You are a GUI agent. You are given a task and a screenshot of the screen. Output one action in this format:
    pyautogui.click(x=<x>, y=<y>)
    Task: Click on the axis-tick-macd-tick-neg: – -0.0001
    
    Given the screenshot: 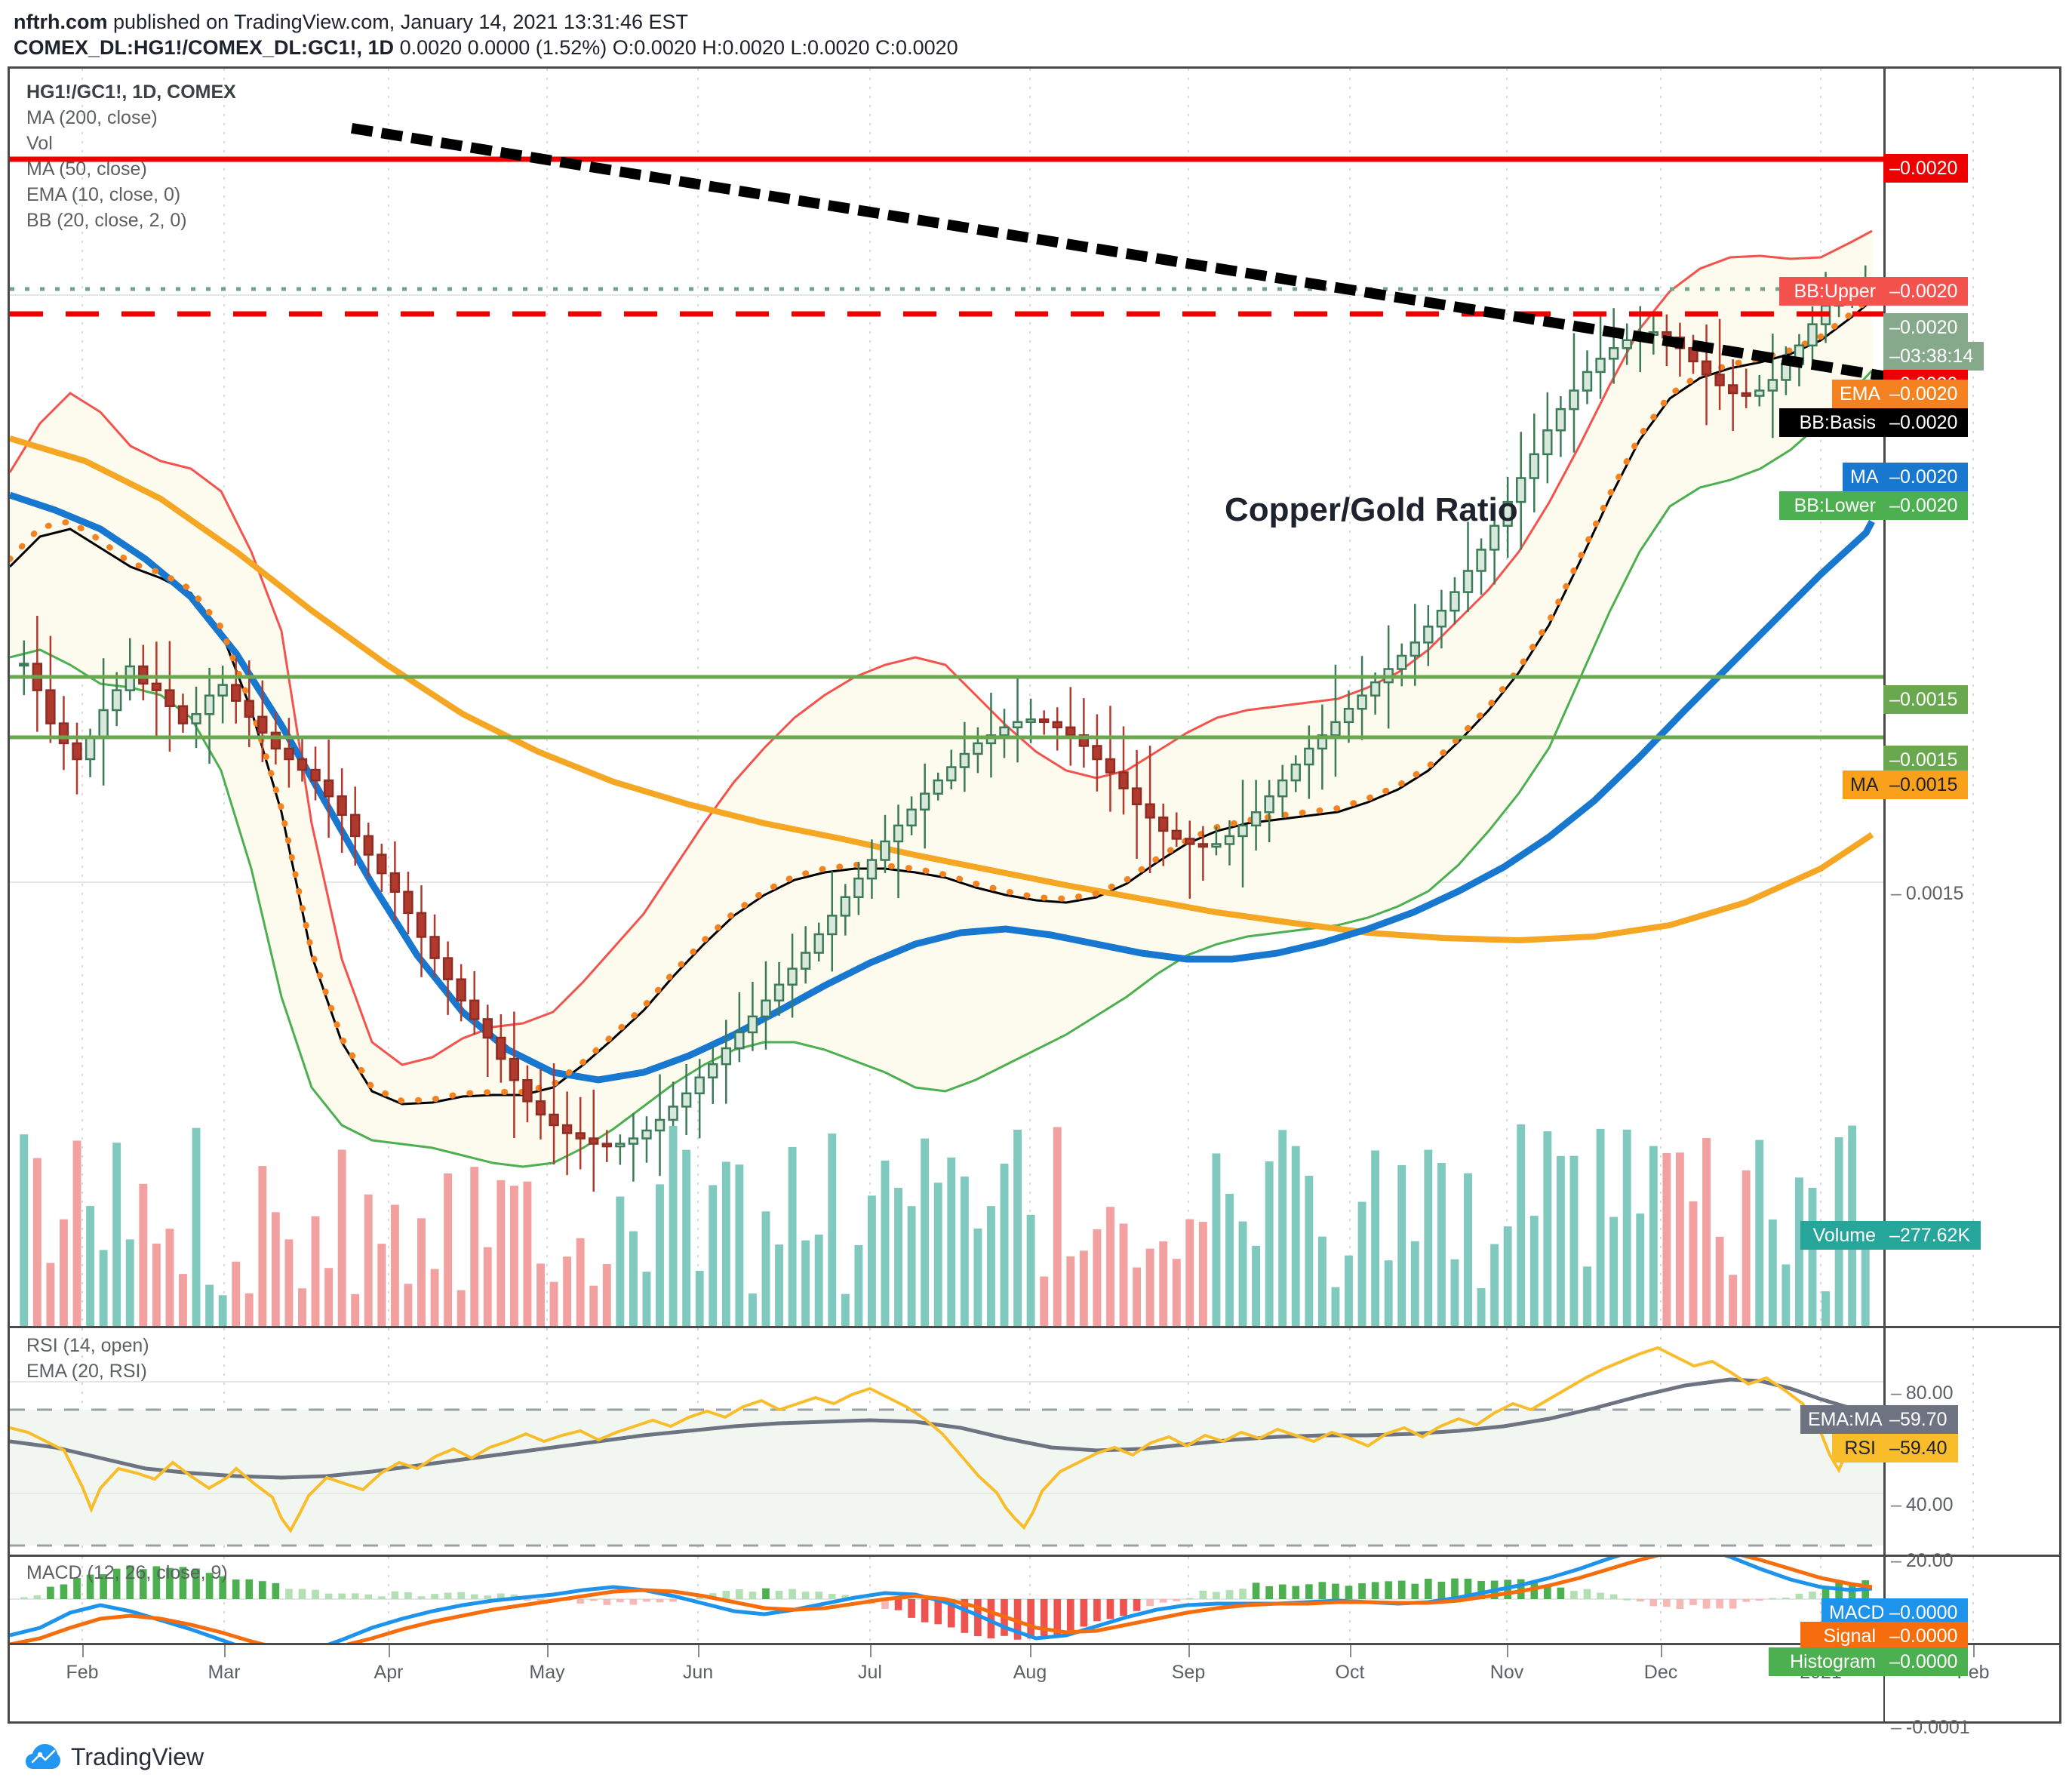 What is the action you would take?
    pyautogui.click(x=1930, y=1727)
    